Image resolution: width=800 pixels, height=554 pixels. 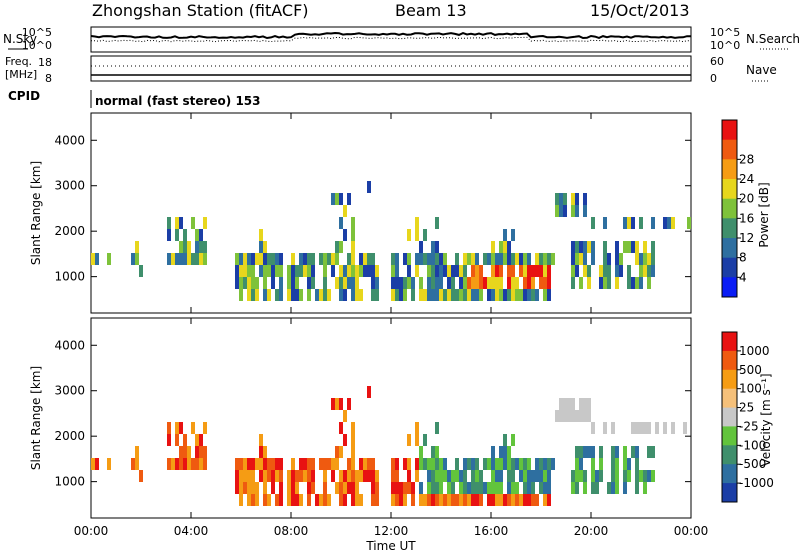 What do you see at coordinates (752, 445) in the screenshot?
I see `colorbar-tick-label: -100` at bounding box center [752, 445].